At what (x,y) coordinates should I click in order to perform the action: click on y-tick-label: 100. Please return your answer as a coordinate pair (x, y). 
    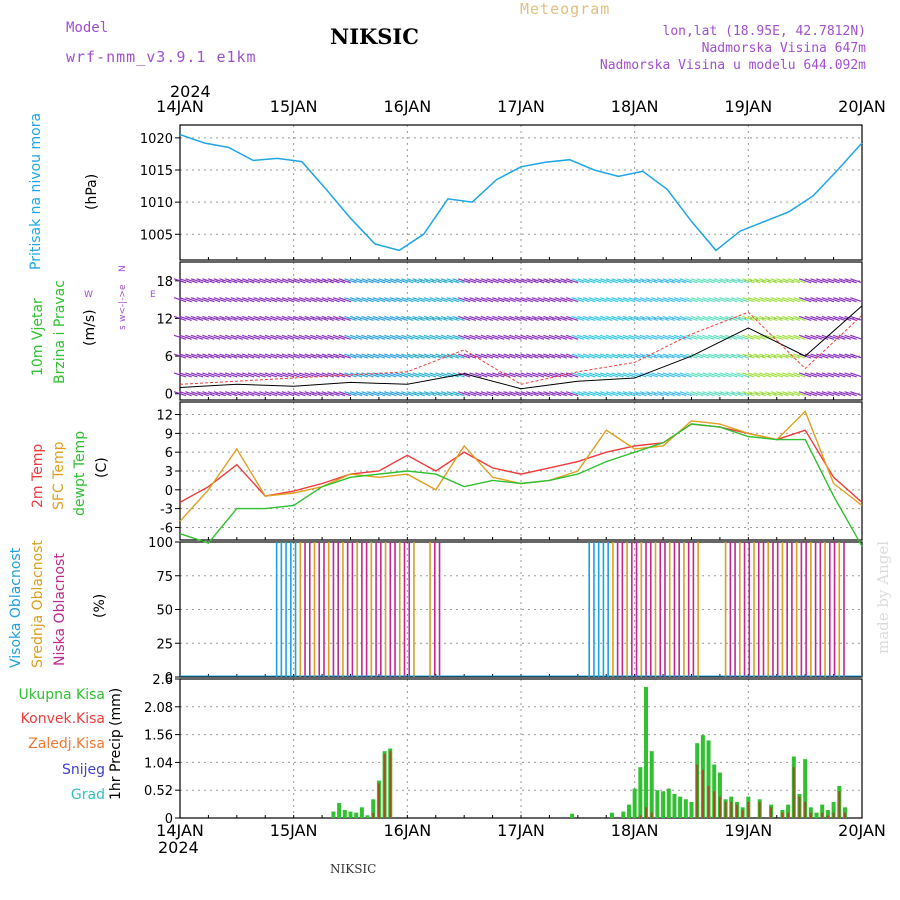
    Looking at the image, I should click on (160, 543).